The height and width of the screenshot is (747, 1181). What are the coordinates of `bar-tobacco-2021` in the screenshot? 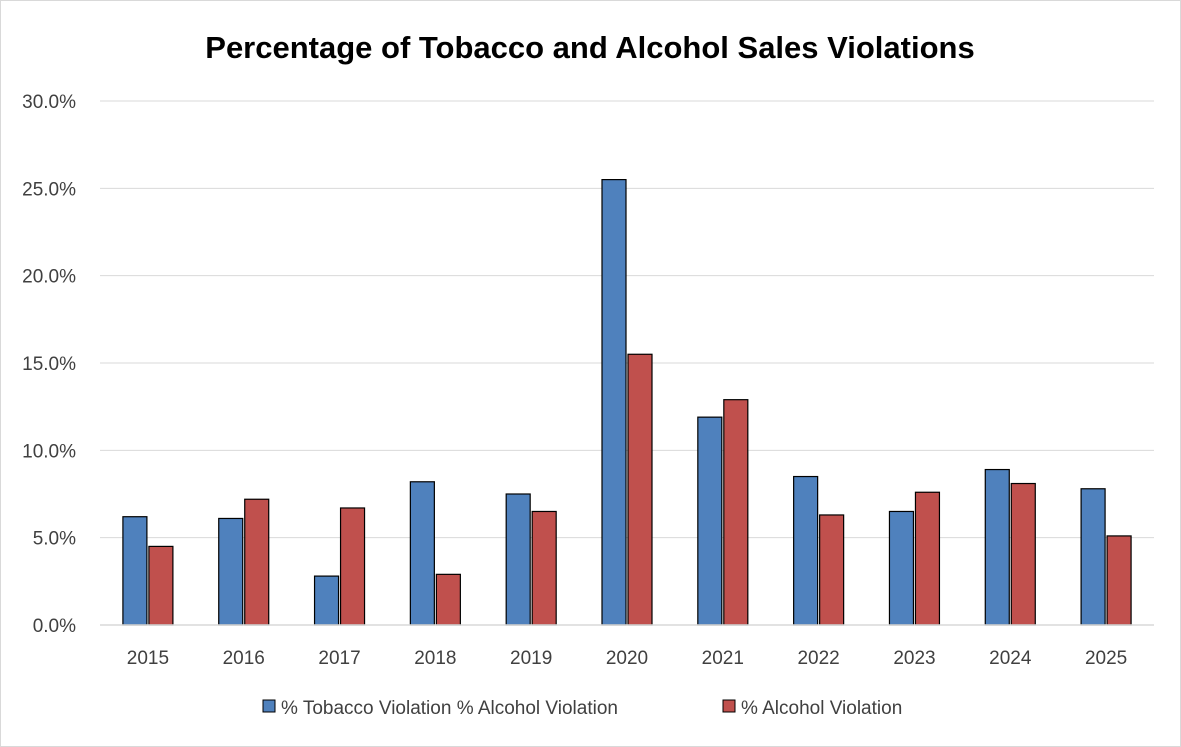 It's located at (710, 521).